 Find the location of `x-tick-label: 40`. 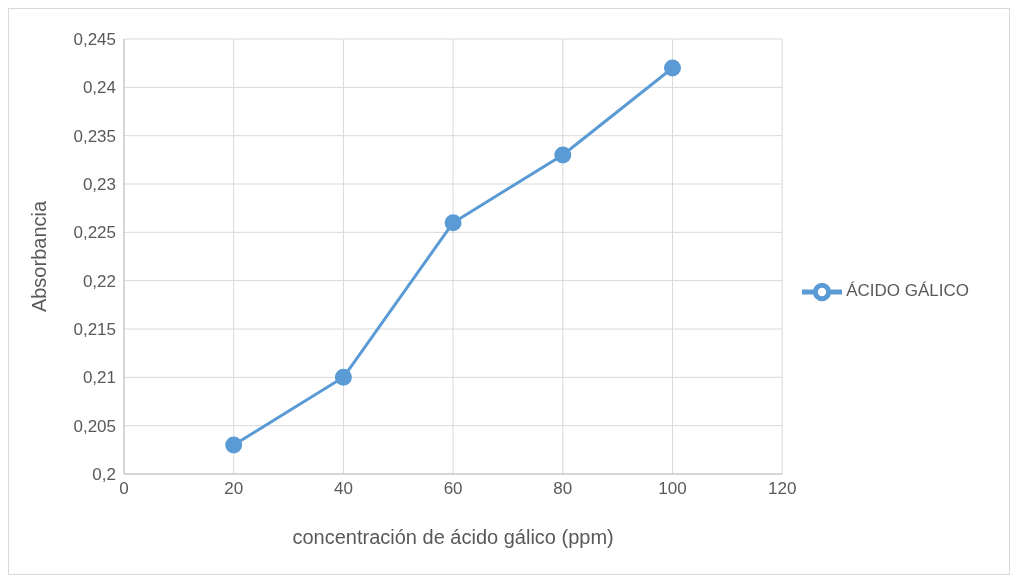

x-tick-label: 40 is located at coordinates (343, 489).